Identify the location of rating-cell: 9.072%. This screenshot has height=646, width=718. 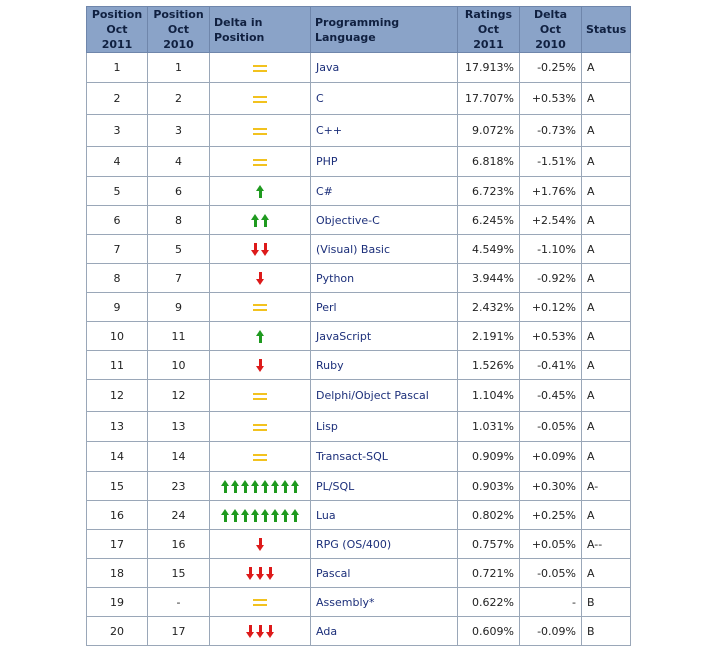
(488, 130).